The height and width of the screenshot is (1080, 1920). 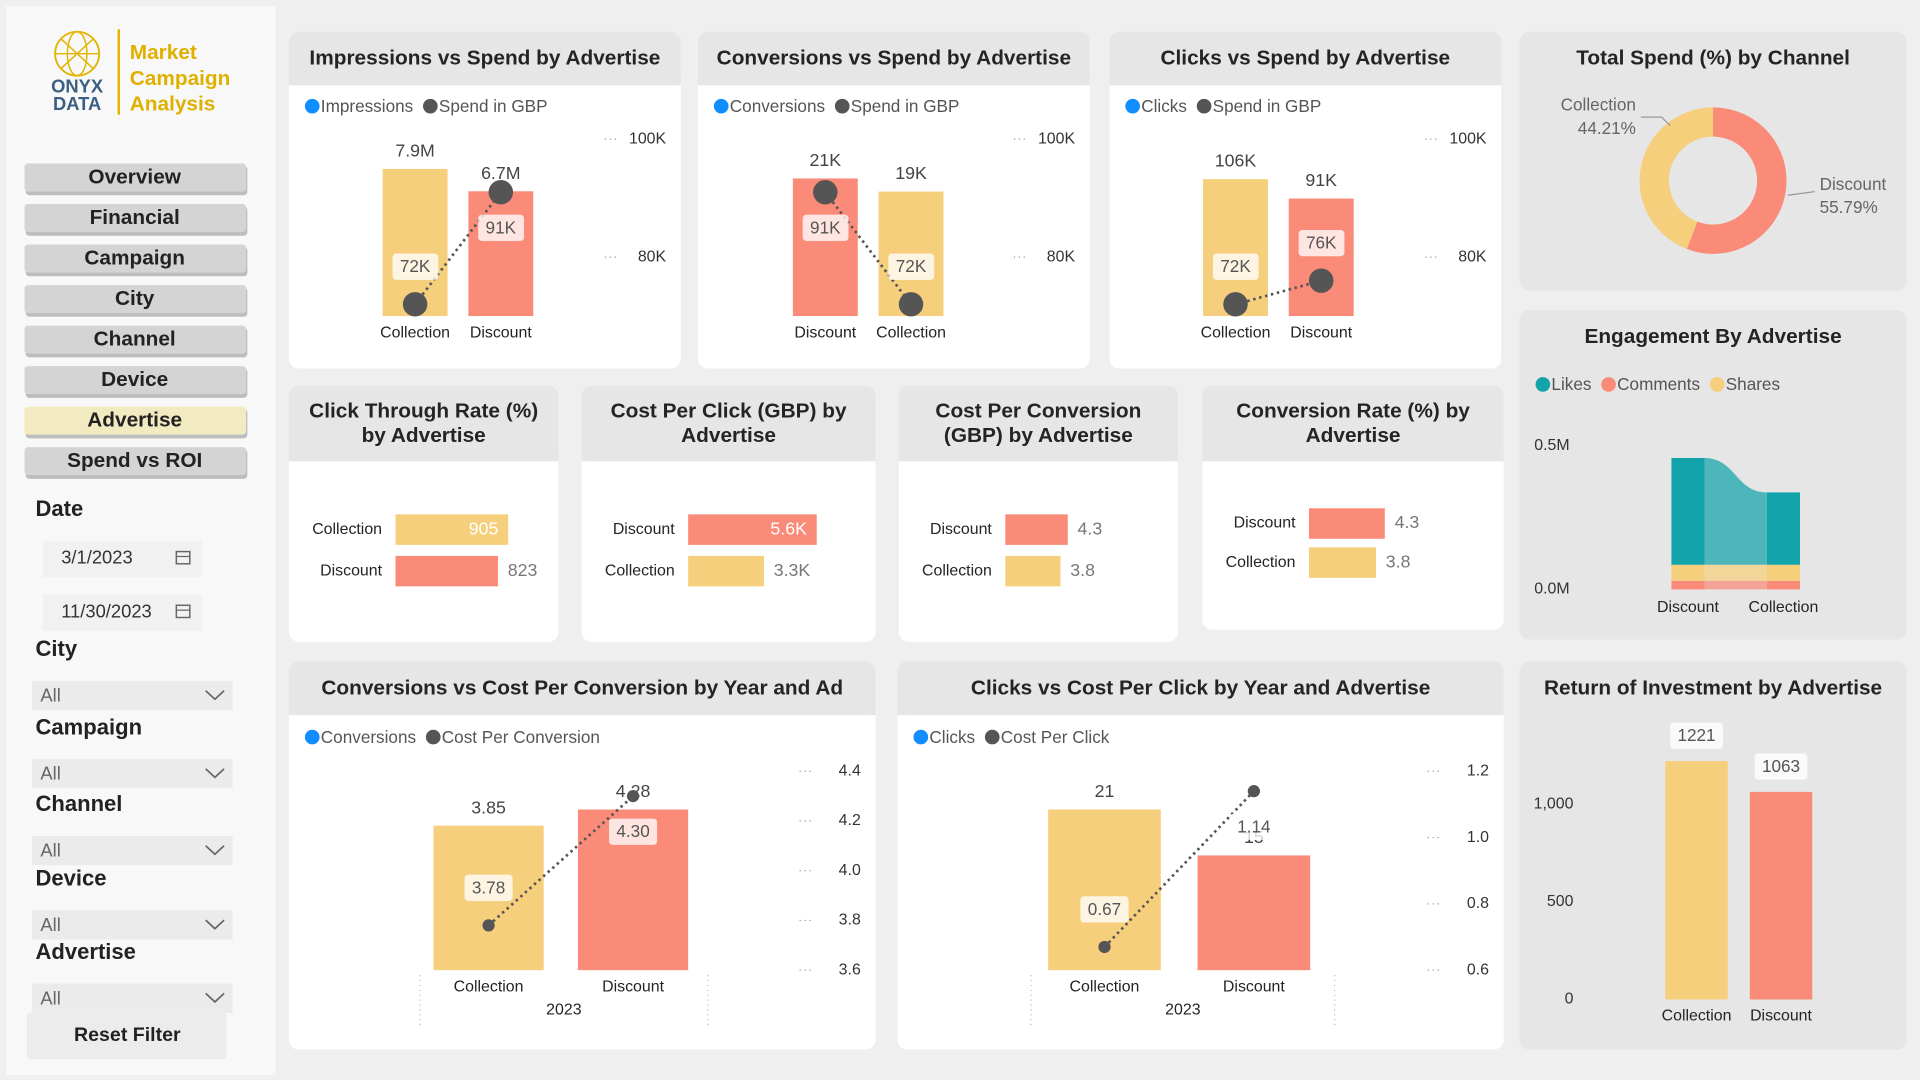 I want to click on title-box: Total Spend (%) by Channel, so click(x=1713, y=57).